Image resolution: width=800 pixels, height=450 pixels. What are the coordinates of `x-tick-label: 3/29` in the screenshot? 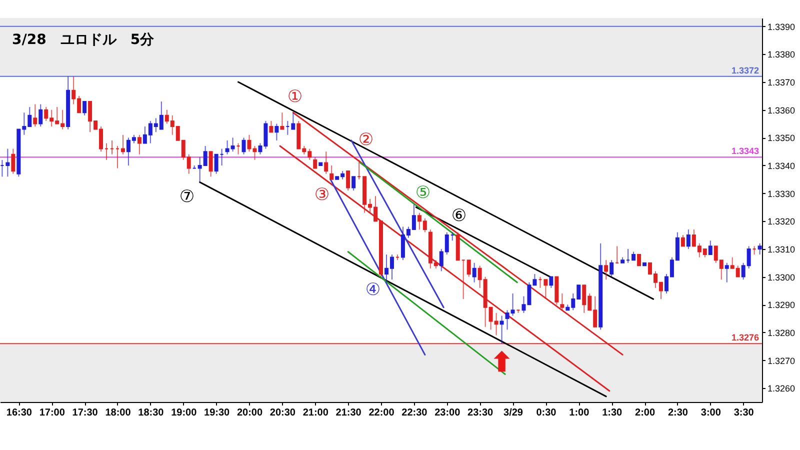 It's located at (514, 413).